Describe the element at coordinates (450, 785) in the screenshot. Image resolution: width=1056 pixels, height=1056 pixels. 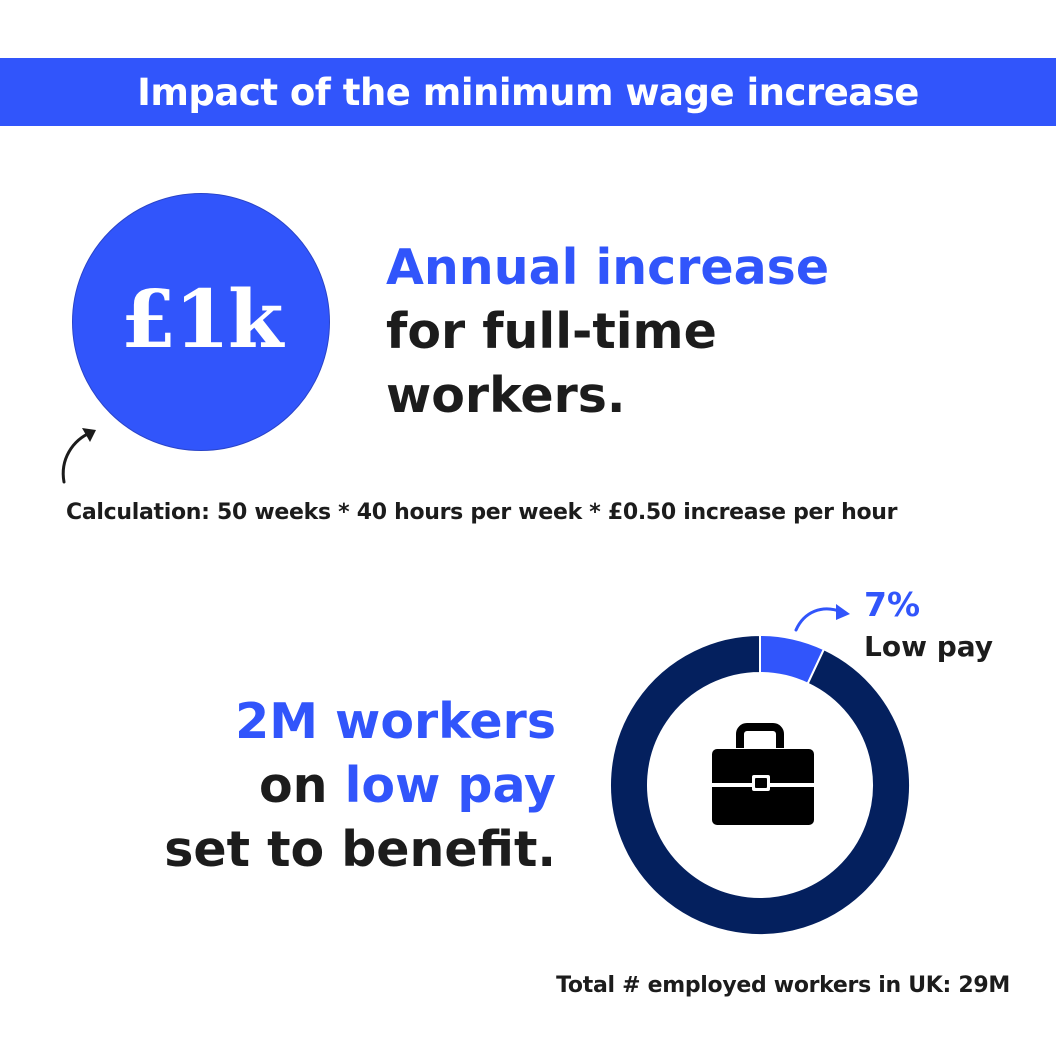
I see `low-pay-accent: low pay` at that location.